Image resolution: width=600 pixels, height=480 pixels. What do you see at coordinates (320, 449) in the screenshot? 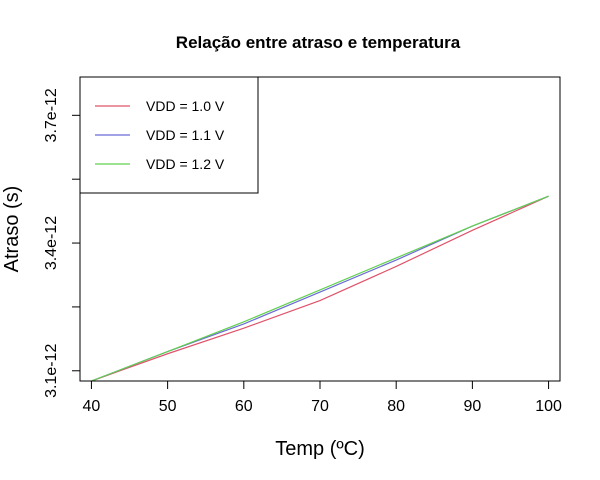
I see `x-axis-label: Temp (ºC)` at bounding box center [320, 449].